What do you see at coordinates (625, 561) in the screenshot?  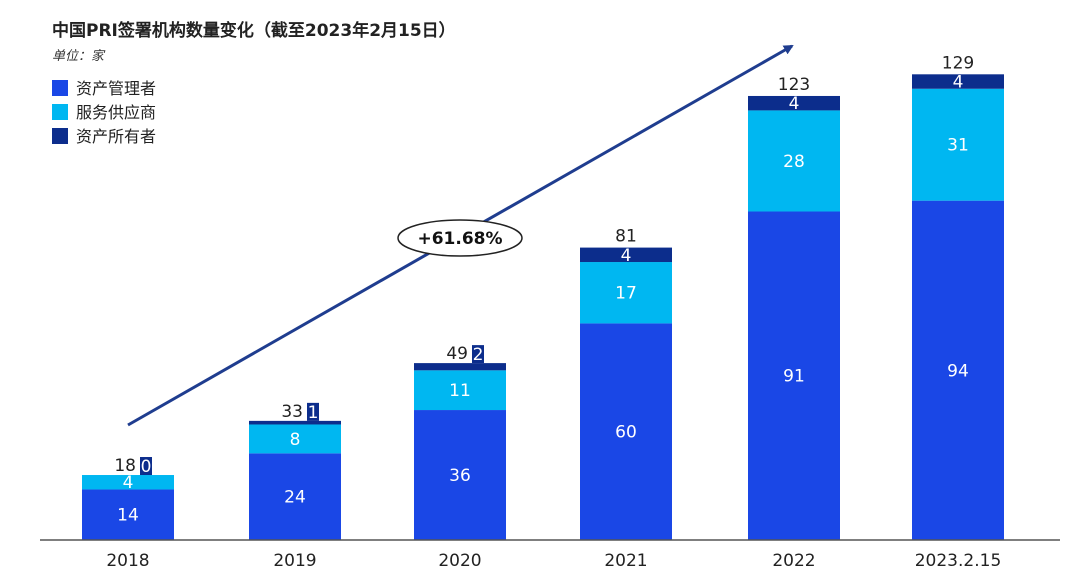 I see `x-tick-label: 2021` at bounding box center [625, 561].